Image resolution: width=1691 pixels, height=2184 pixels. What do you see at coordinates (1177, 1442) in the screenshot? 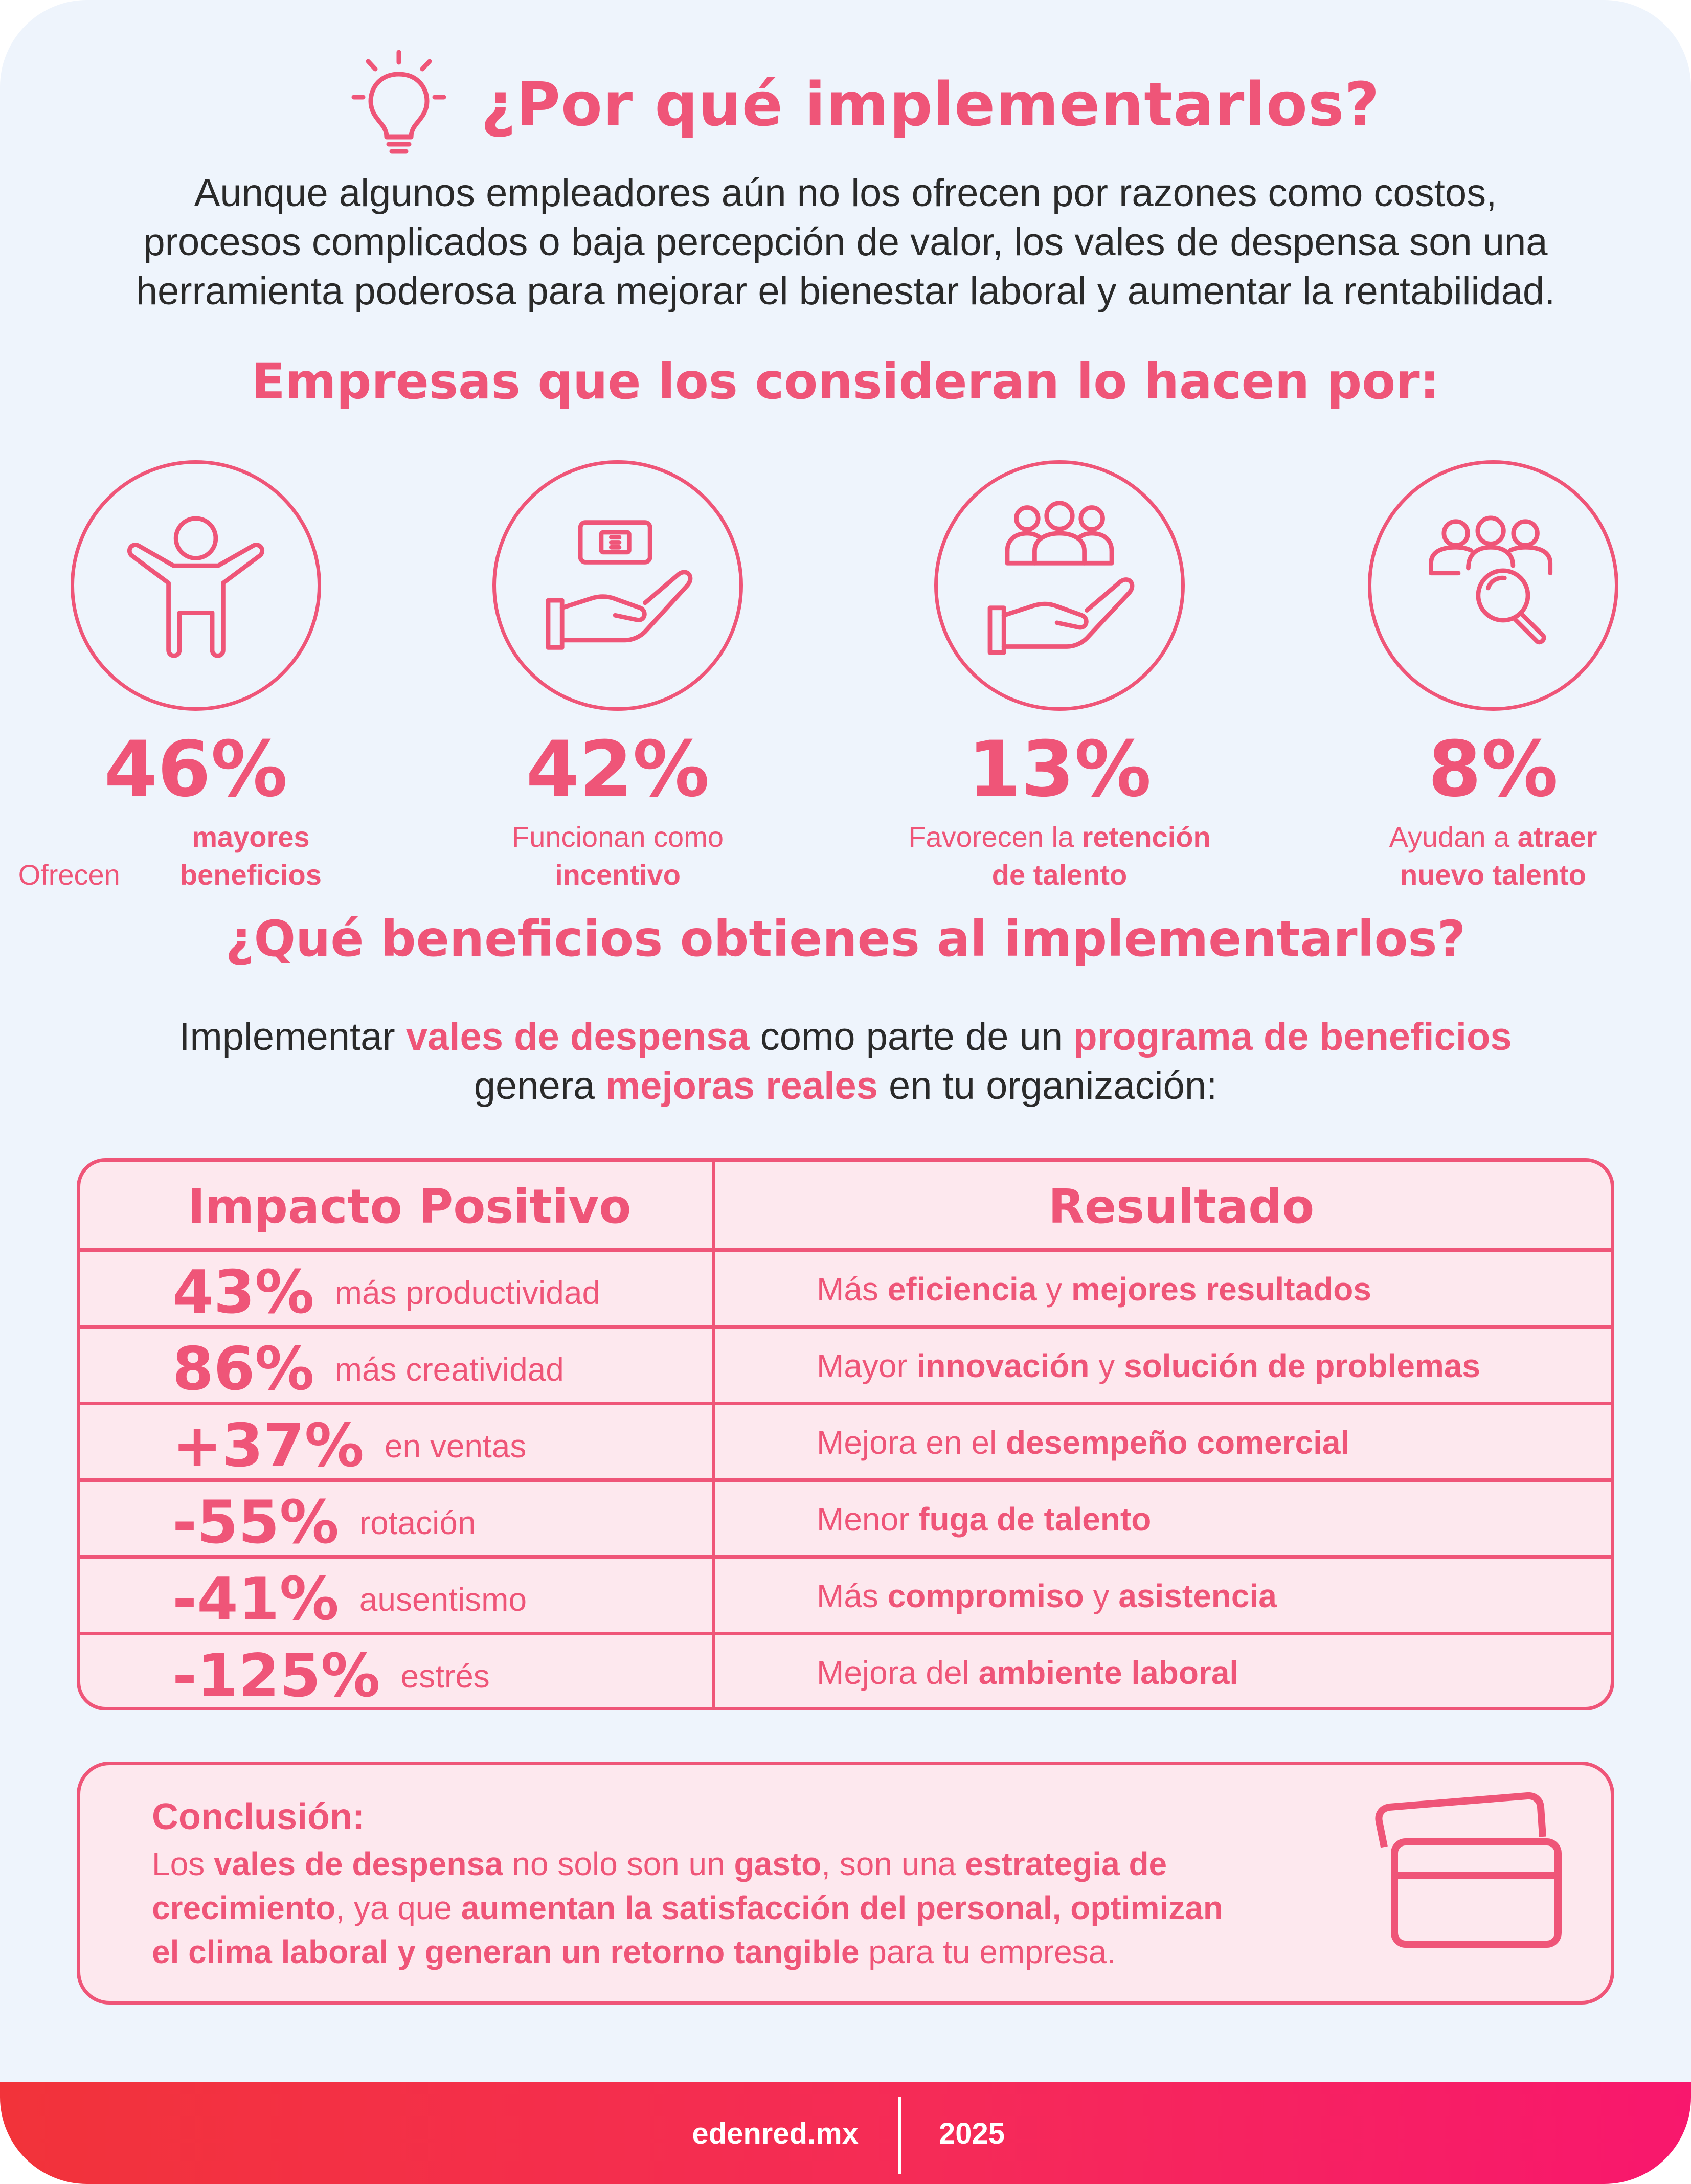
I see `result-bold: desempeño comercial` at bounding box center [1177, 1442].